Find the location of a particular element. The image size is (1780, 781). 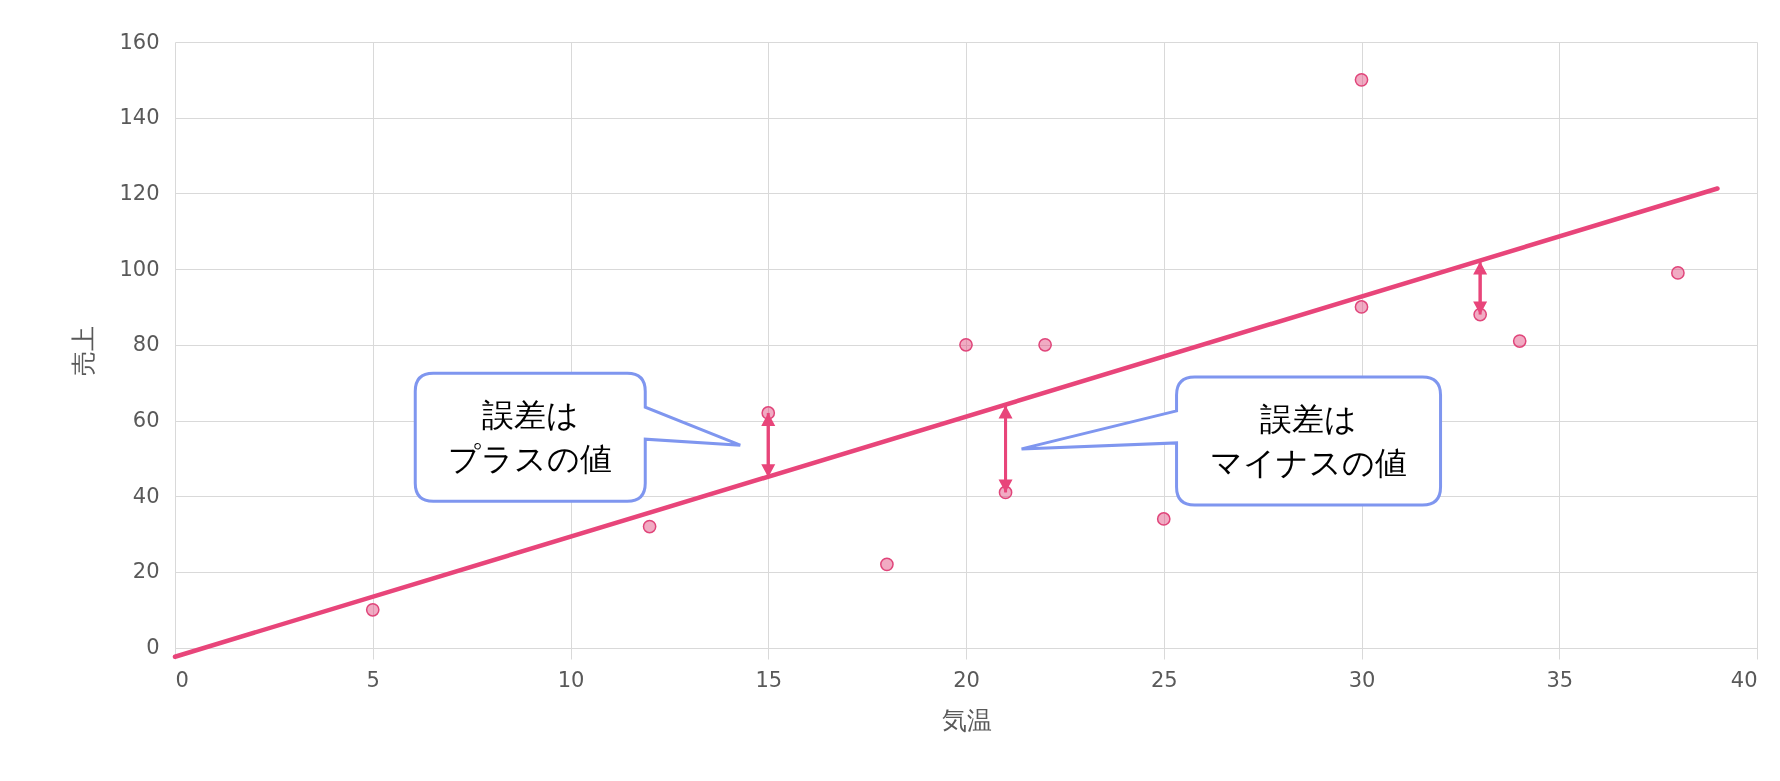

y-tick-label: 60 is located at coordinates (146, 420).